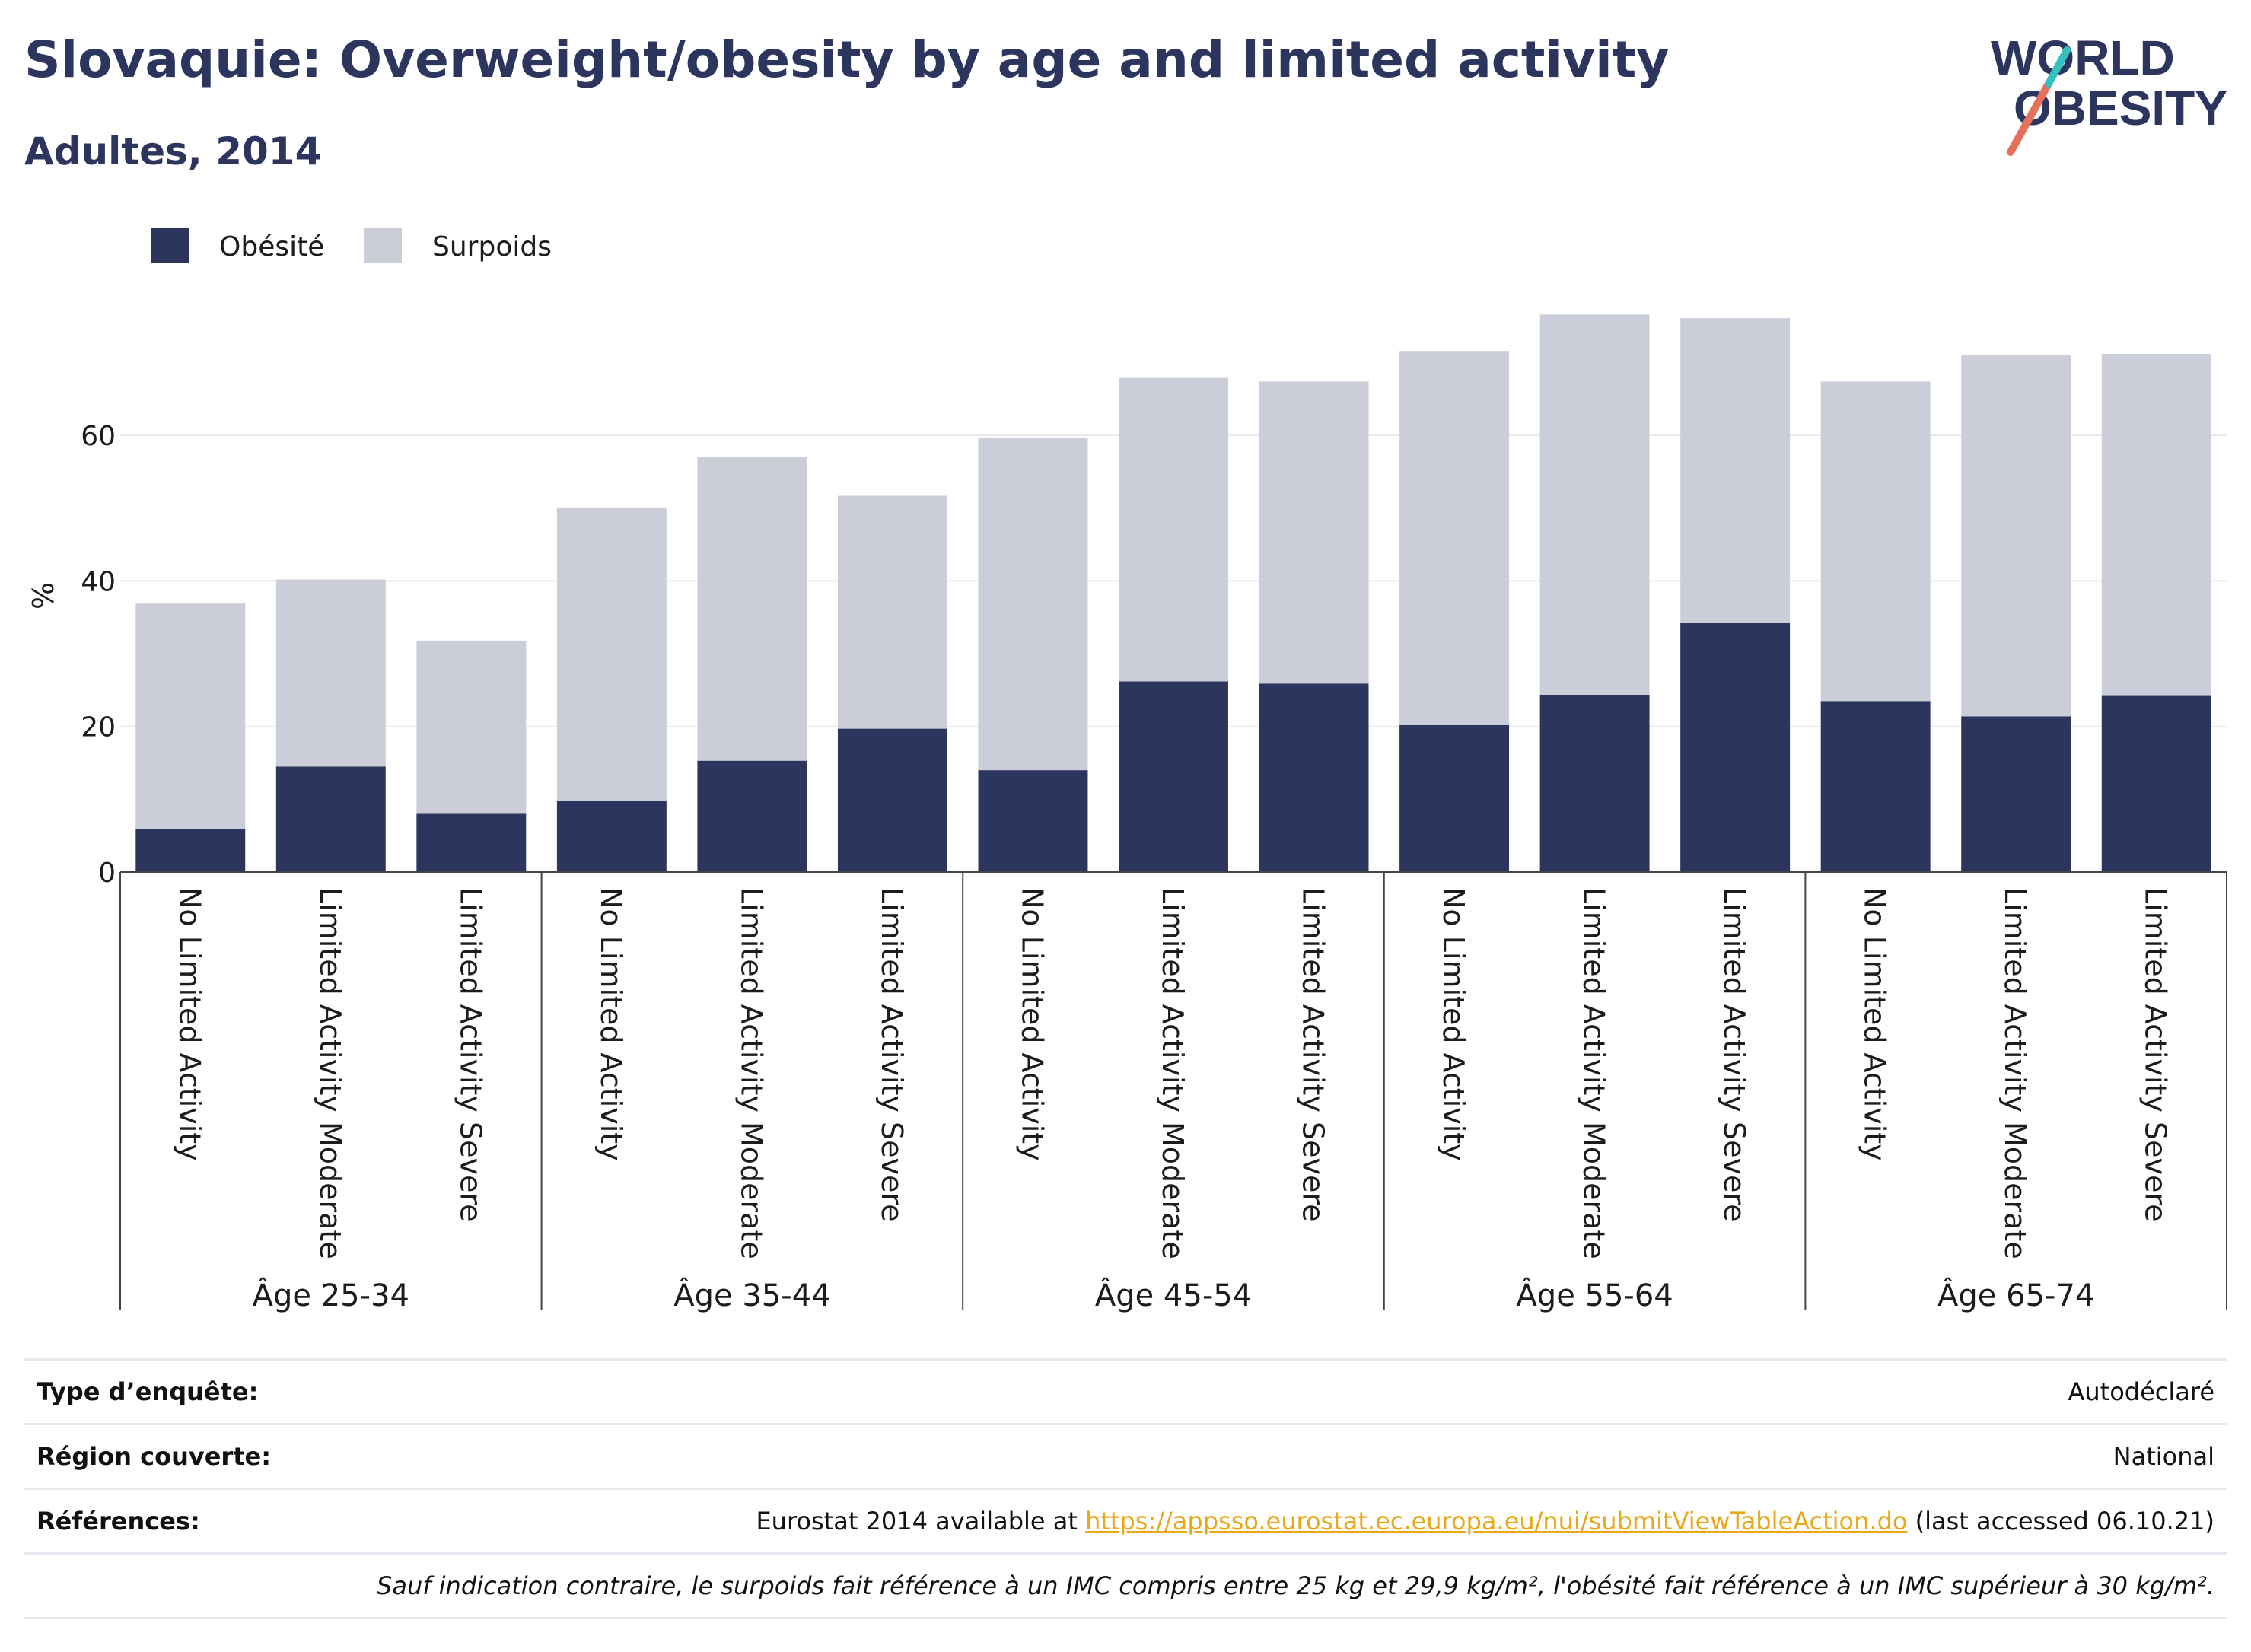  What do you see at coordinates (611, 1024) in the screenshot?
I see `category-label-4: No Limited Activity` at bounding box center [611, 1024].